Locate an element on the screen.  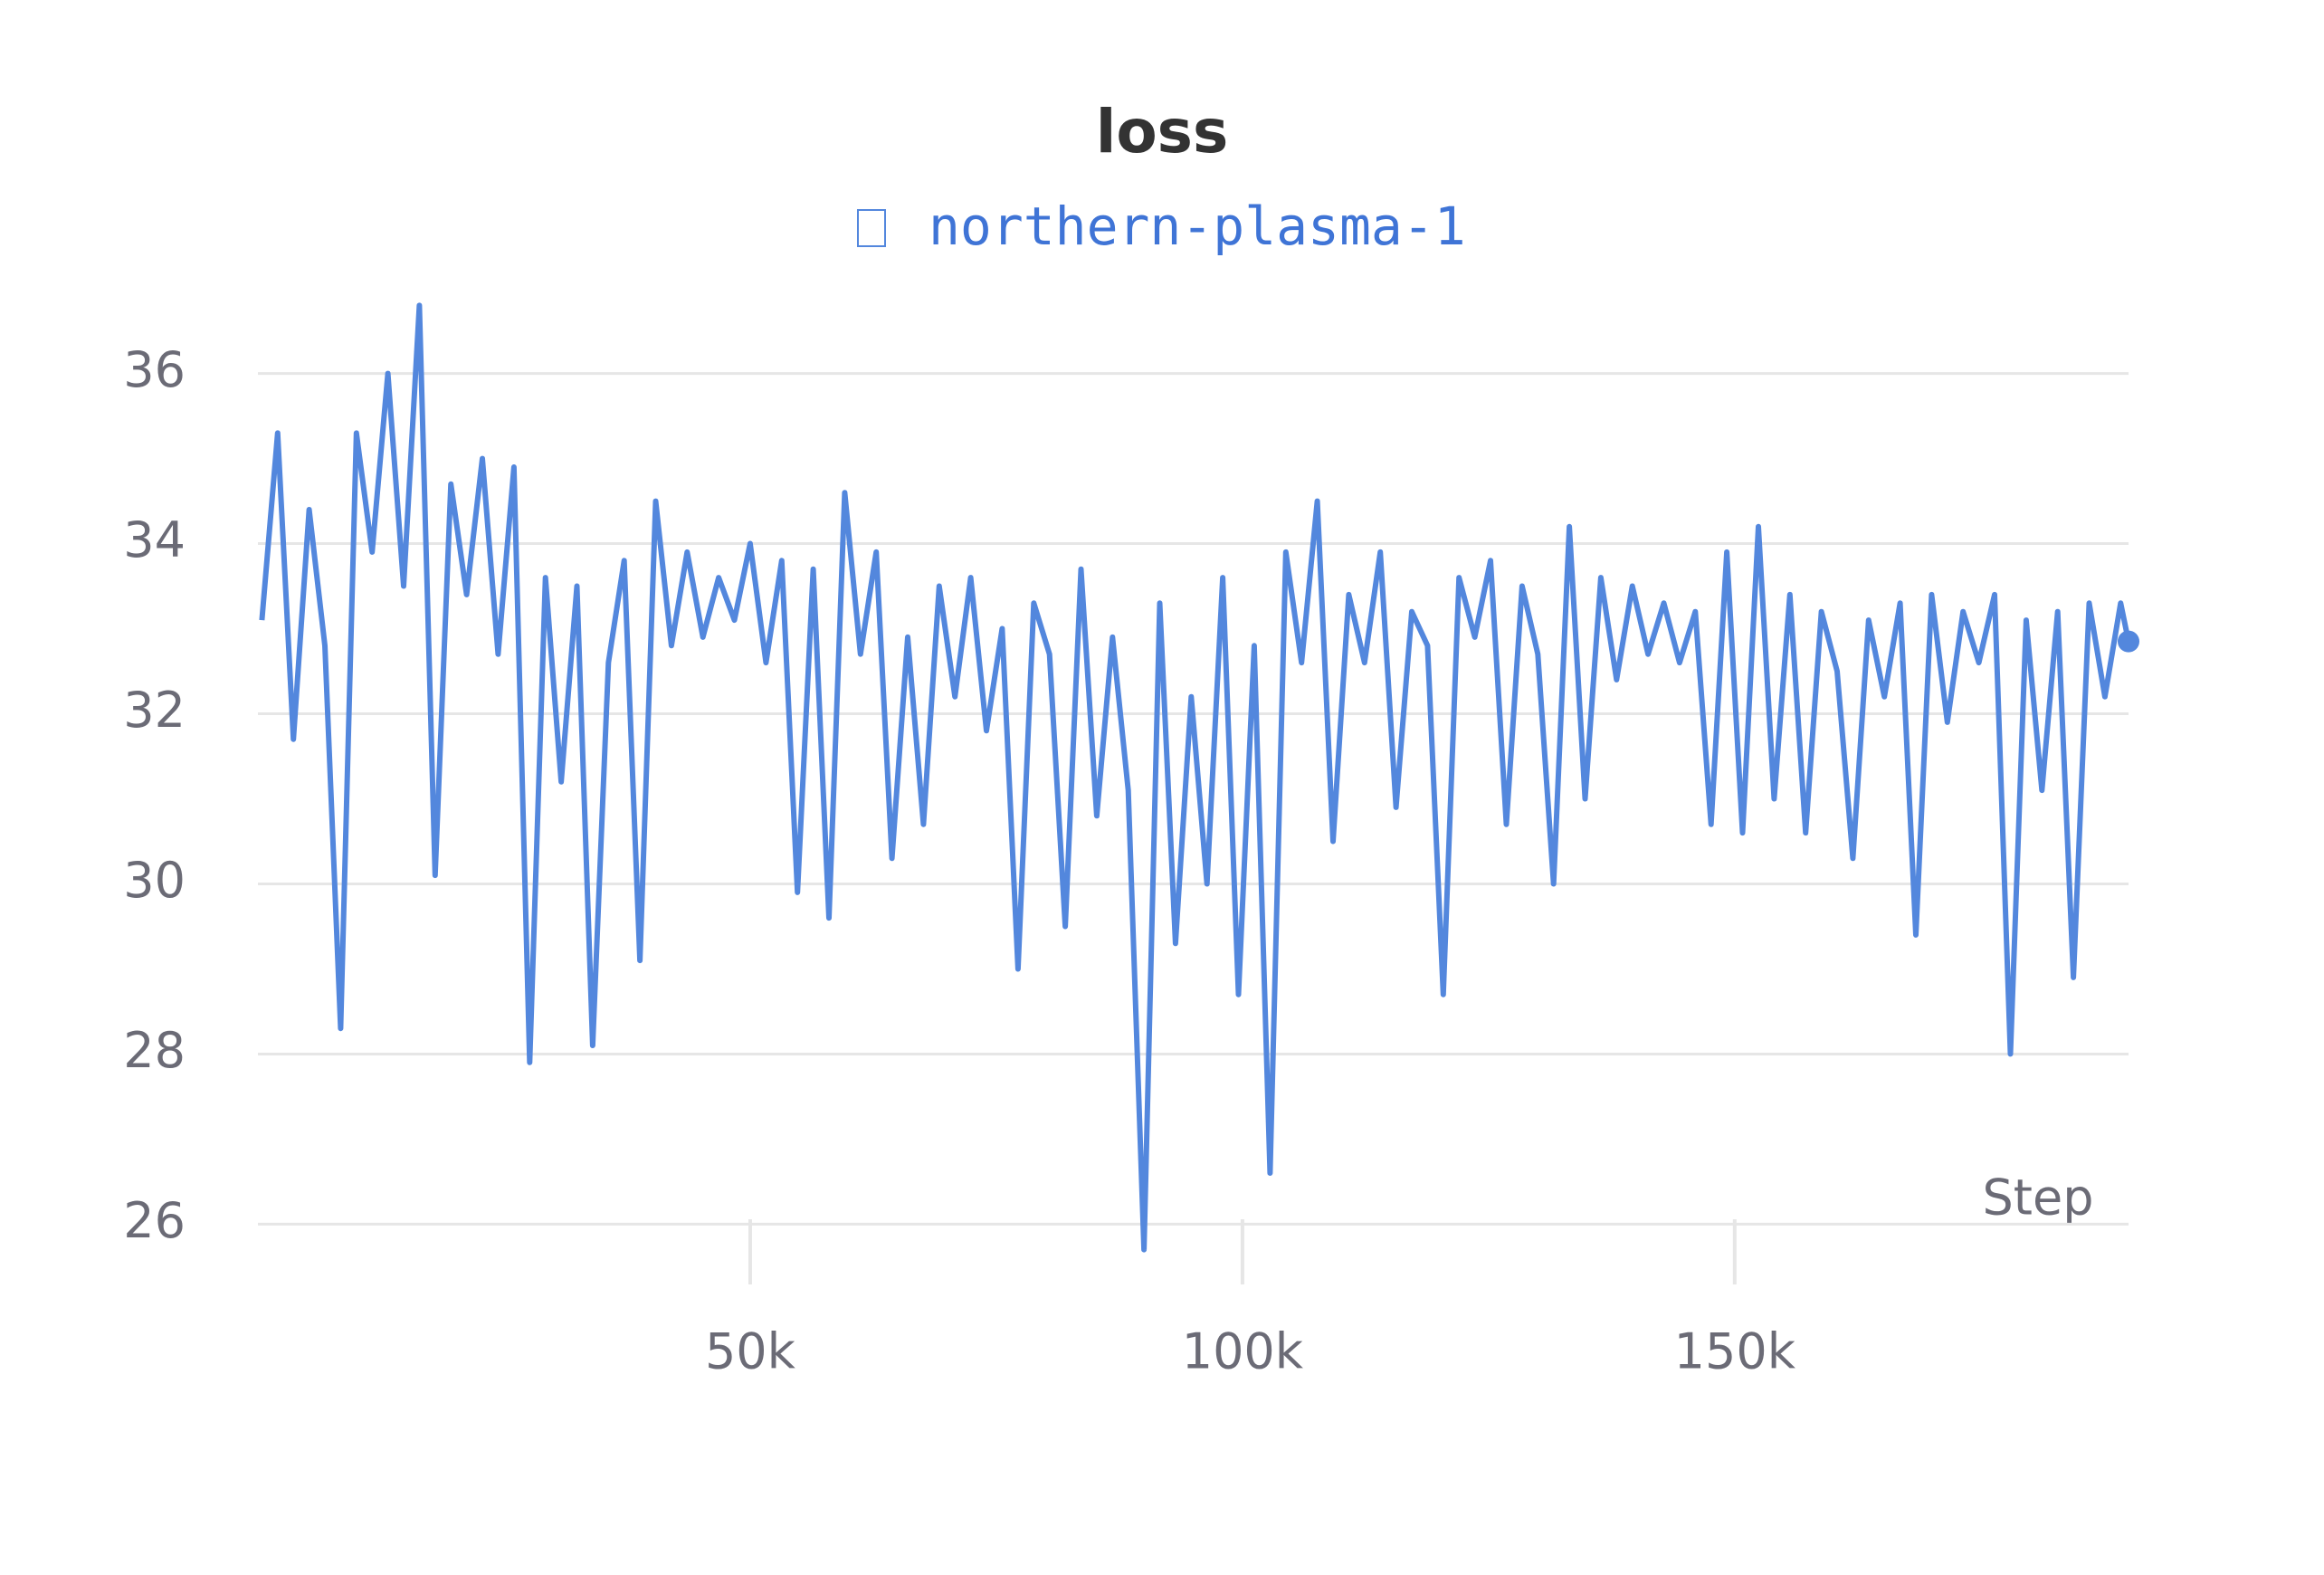
legend: northern-plasma-1 is located at coordinates (1162, 227).